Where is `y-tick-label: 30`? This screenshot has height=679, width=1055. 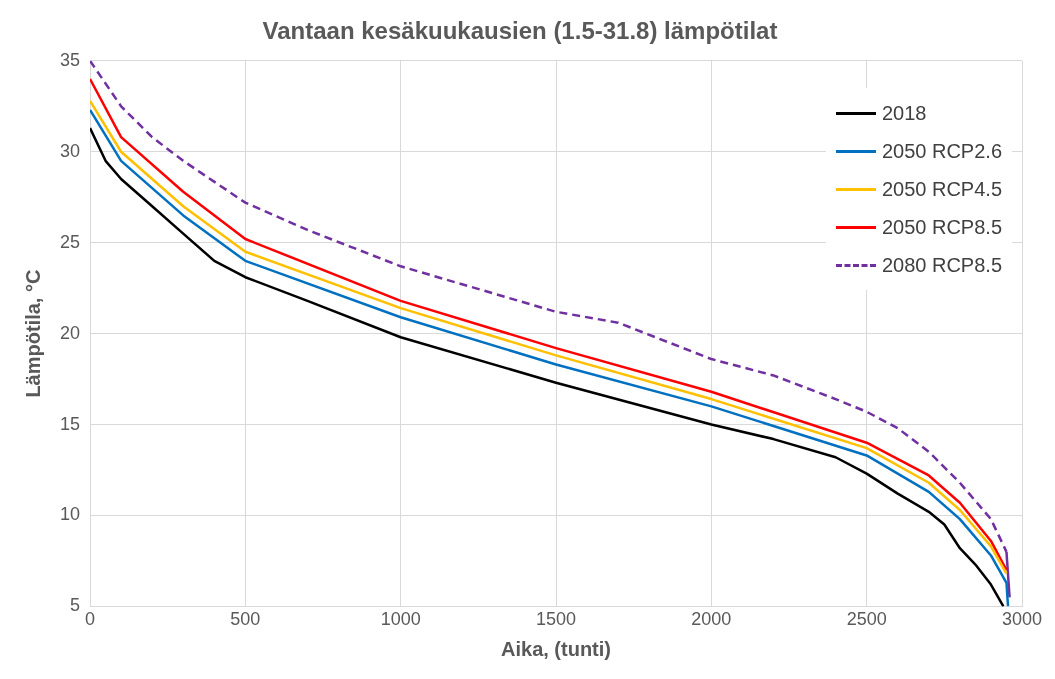
y-tick-label: 30 is located at coordinates (70, 150).